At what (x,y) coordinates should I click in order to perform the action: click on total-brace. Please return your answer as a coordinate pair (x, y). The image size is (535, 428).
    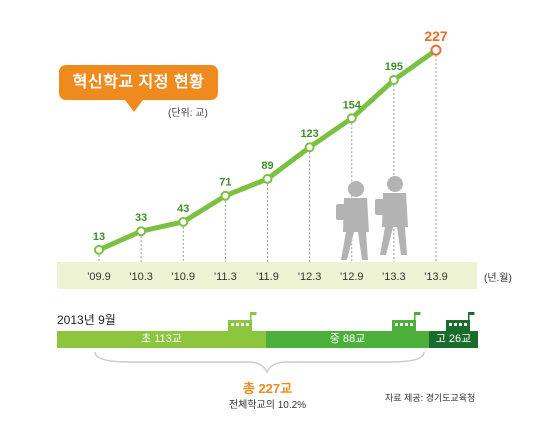
    Looking at the image, I should click on (259, 362).